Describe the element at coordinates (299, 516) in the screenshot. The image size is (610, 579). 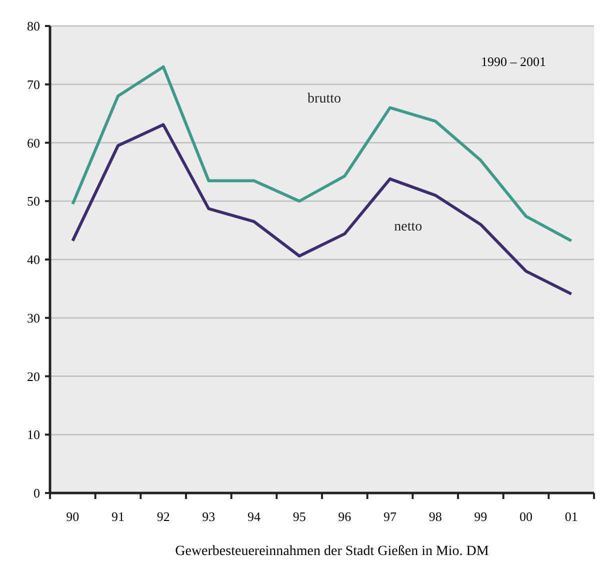
I see `x-tick-label: 95` at that location.